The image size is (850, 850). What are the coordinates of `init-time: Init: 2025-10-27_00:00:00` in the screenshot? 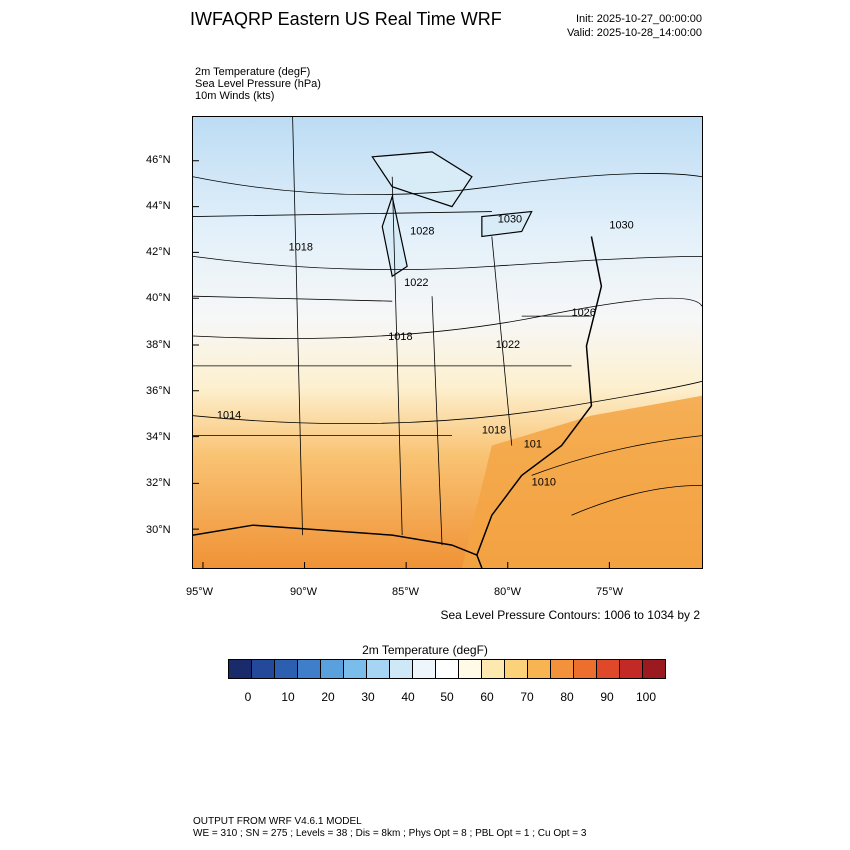 It's located at (639, 19).